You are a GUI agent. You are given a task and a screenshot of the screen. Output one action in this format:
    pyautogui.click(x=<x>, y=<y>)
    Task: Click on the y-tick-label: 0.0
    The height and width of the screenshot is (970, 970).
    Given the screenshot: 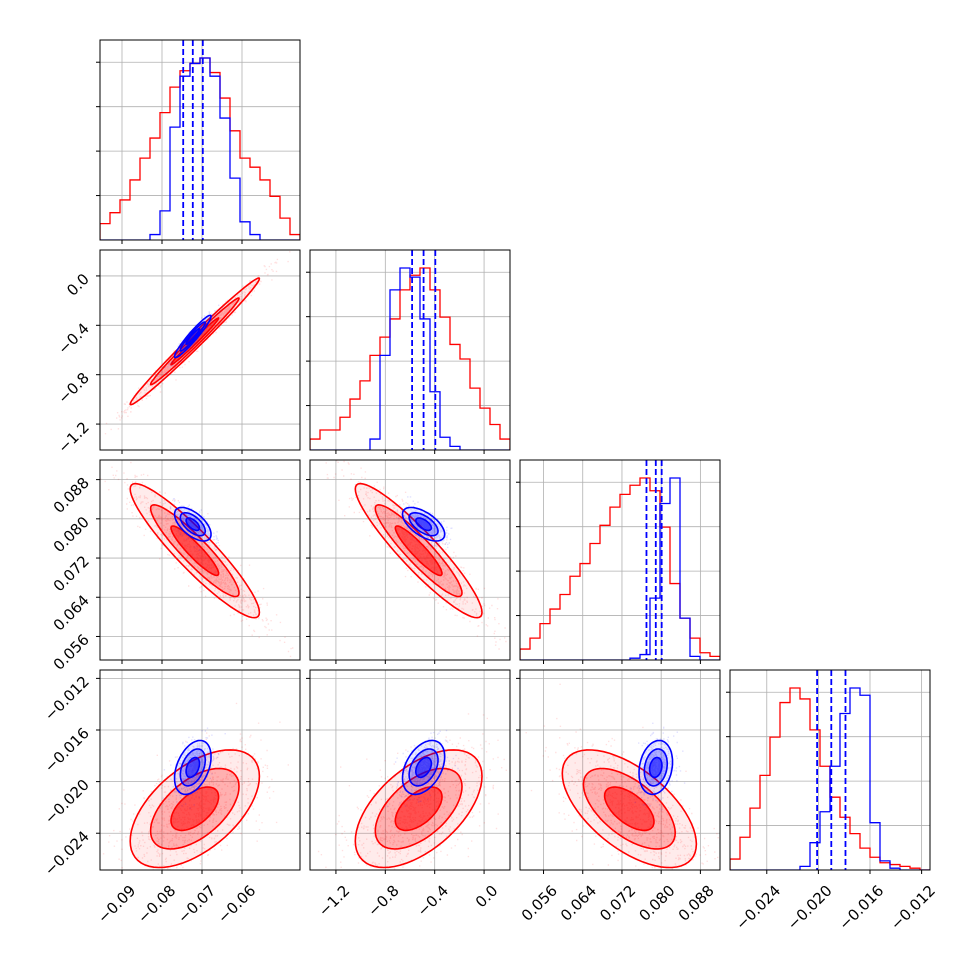 What is the action you would take?
    pyautogui.click(x=78, y=285)
    